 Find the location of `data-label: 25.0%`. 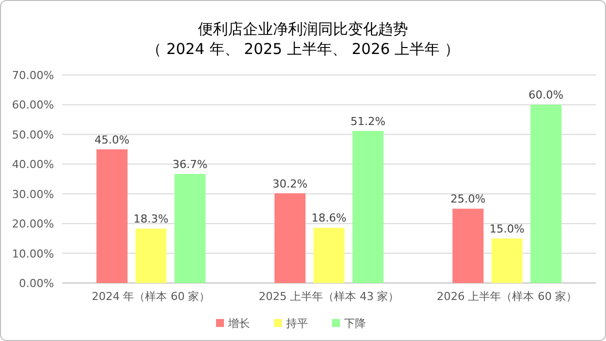

data-label: 25.0% is located at coordinates (468, 199).